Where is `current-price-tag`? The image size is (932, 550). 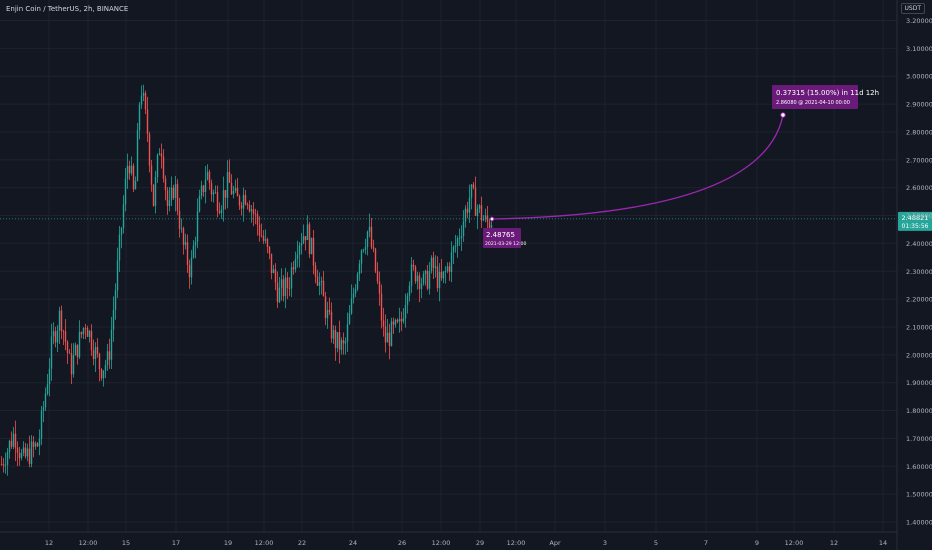 current-price-tag is located at coordinates (915, 221).